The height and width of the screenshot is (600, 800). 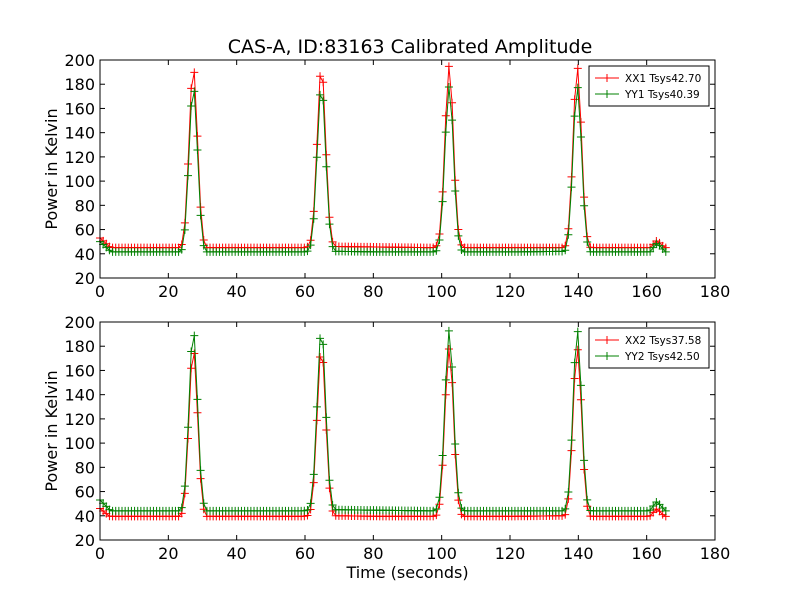 I want to click on legend-label: XX1 Tsys42.70, so click(x=663, y=79).